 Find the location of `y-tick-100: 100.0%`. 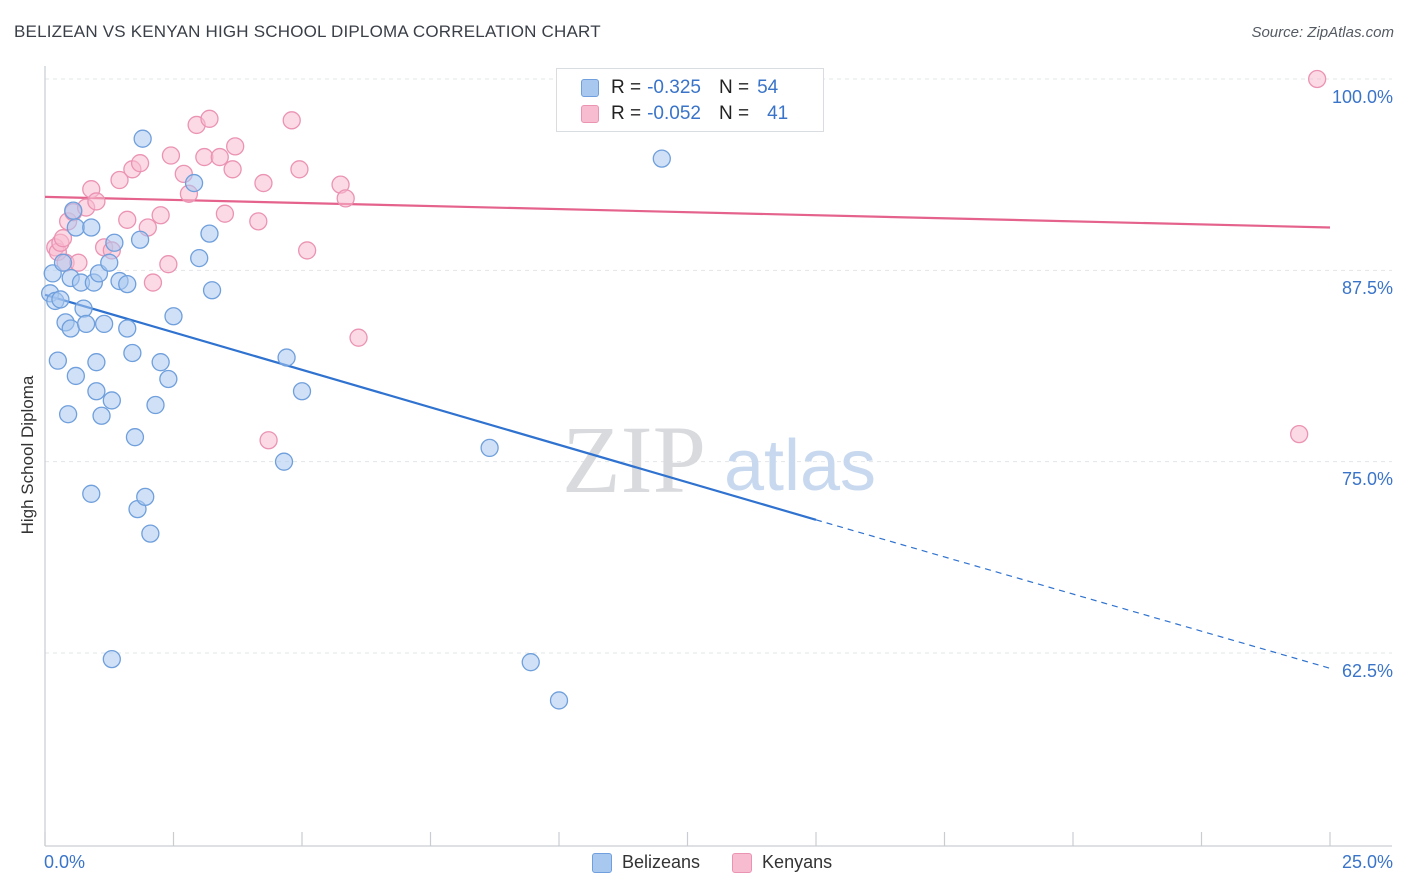

y-tick-100: 100.0% is located at coordinates (1362, 97).